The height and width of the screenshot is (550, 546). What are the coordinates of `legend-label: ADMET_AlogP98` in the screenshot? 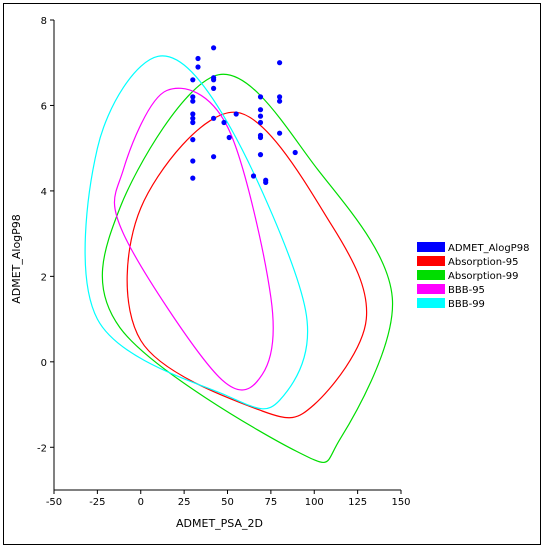 It's located at (488, 248).